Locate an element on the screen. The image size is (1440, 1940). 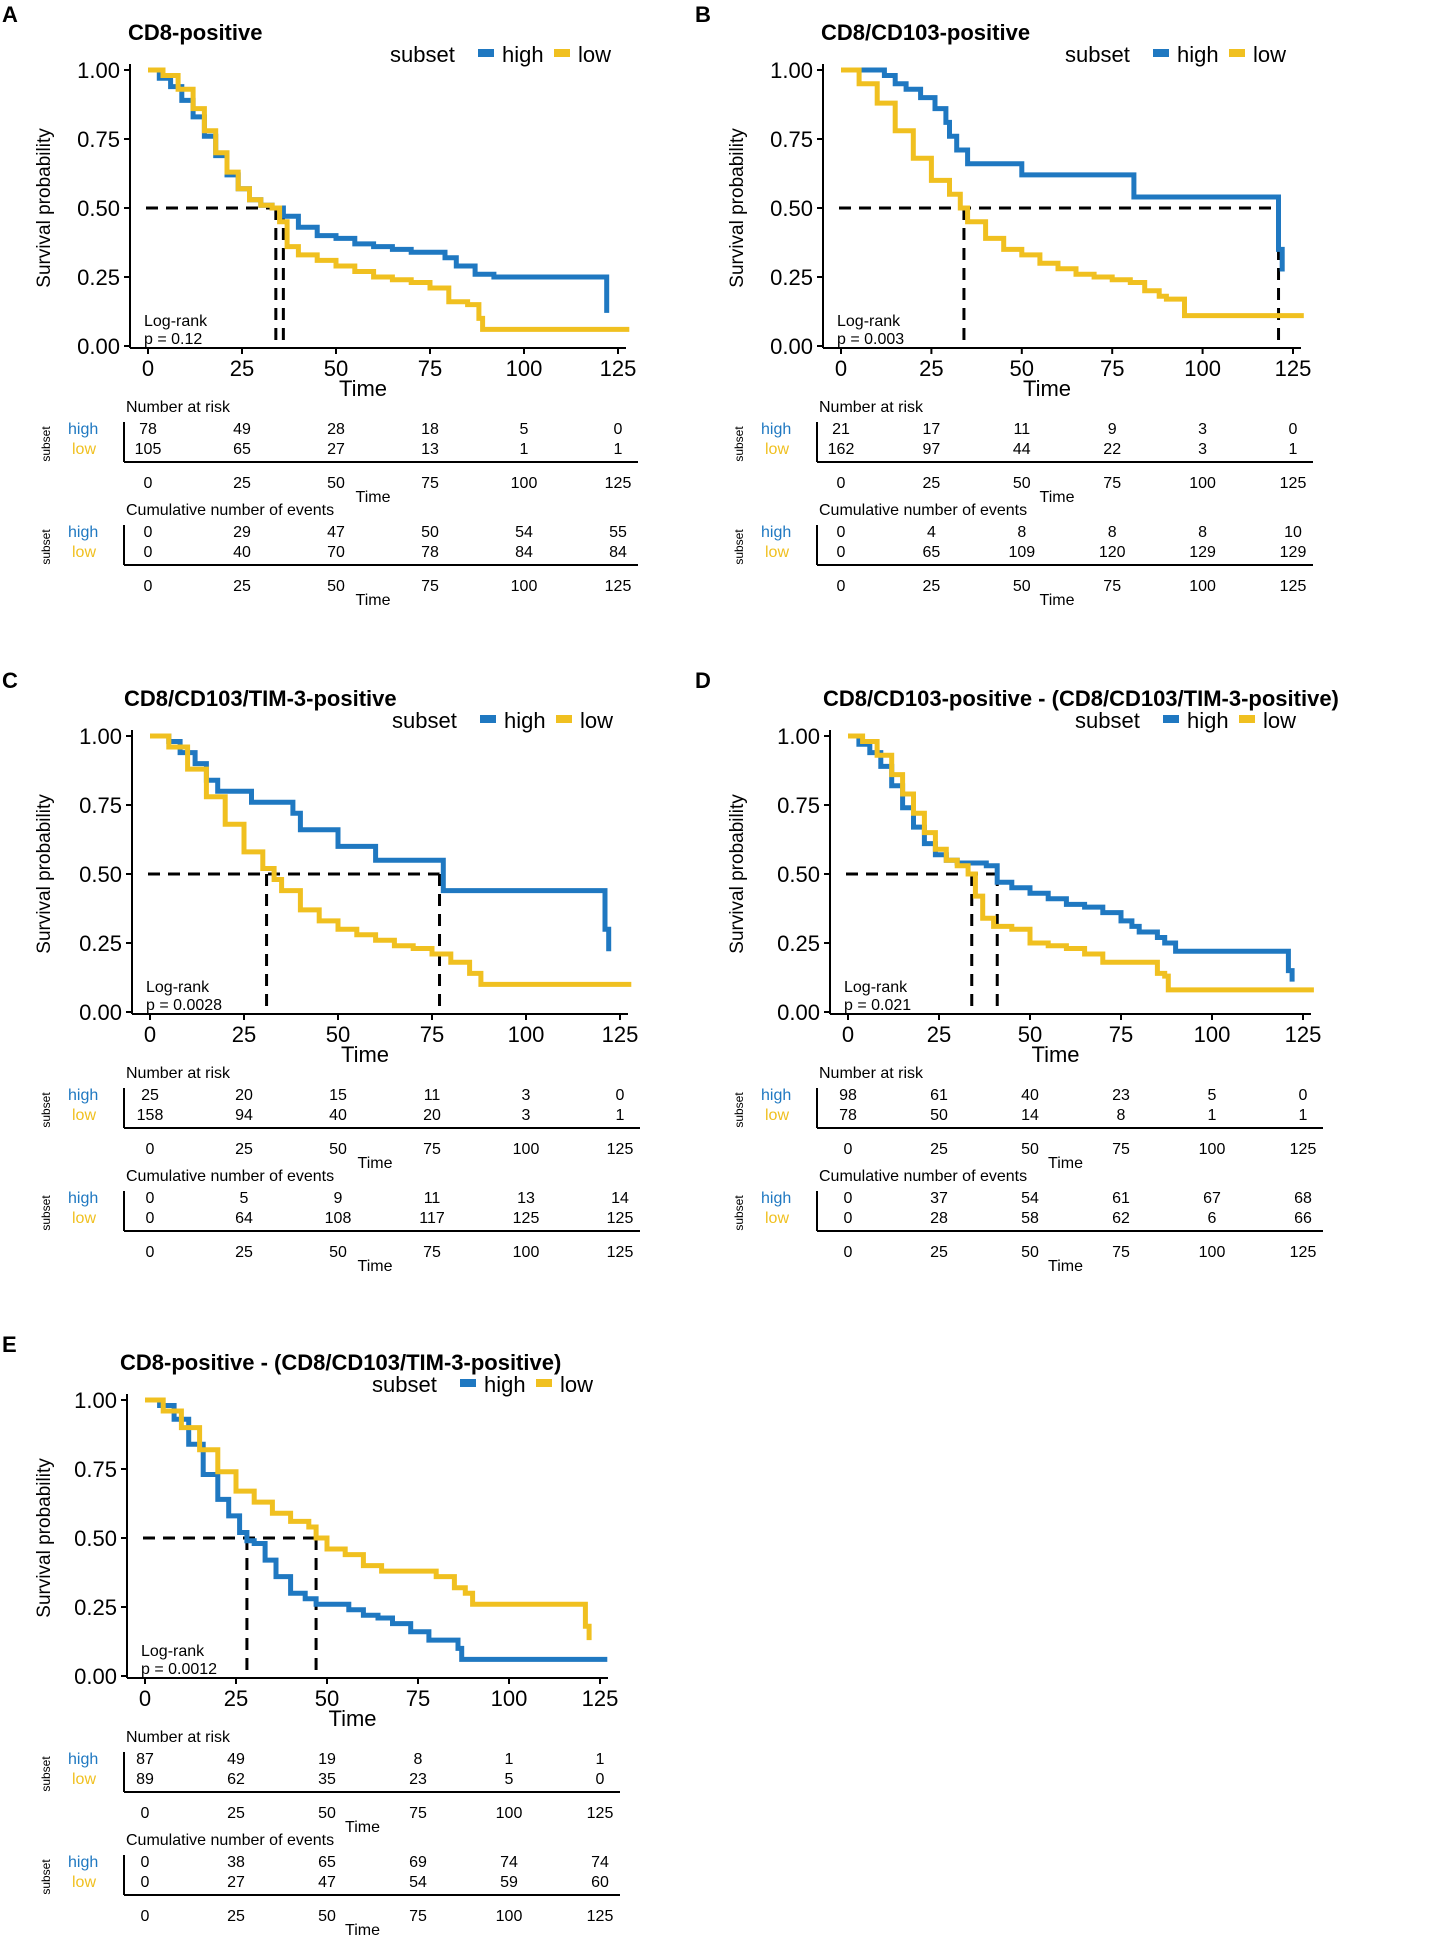
events-table-row-label-high: high is located at coordinates (776, 1198).